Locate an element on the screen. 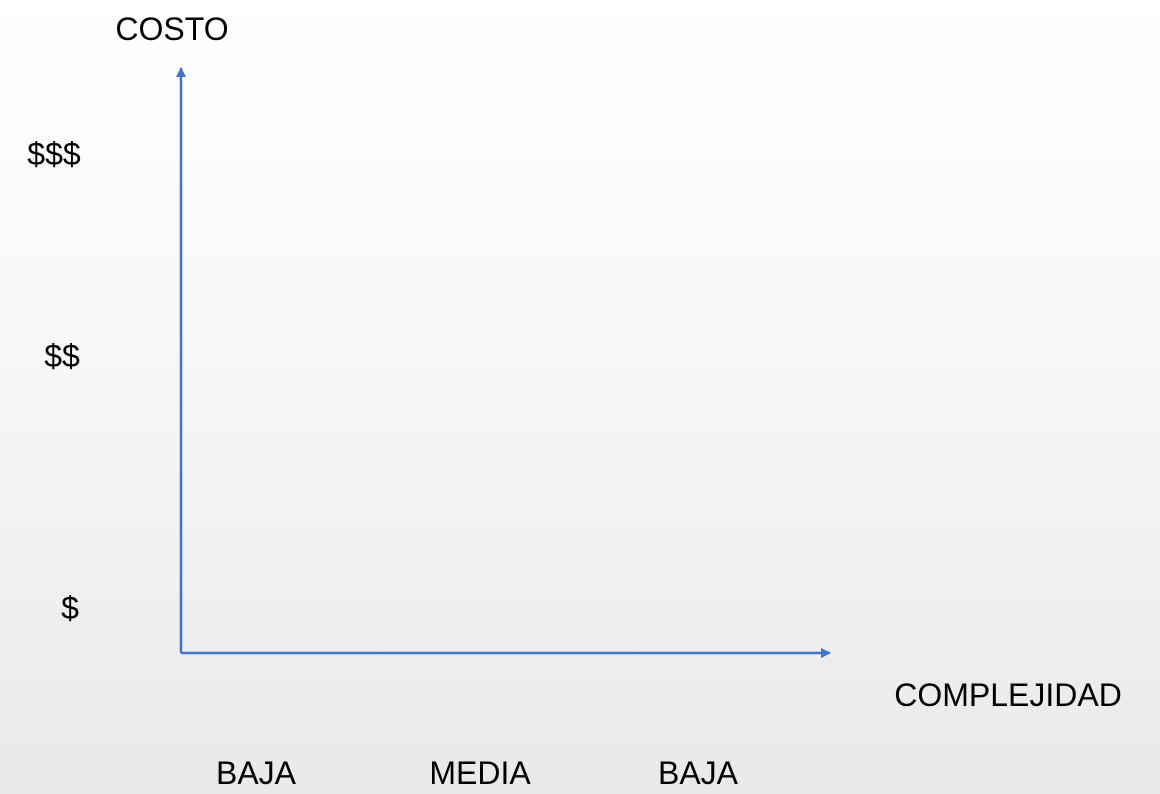 The image size is (1160, 794). y-tick-label-low: $ is located at coordinates (70, 608).